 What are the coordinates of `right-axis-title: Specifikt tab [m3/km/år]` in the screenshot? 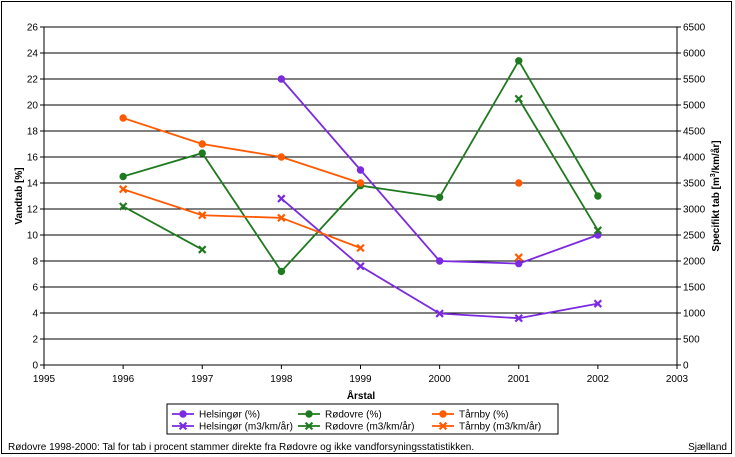 It's located at (716, 195).